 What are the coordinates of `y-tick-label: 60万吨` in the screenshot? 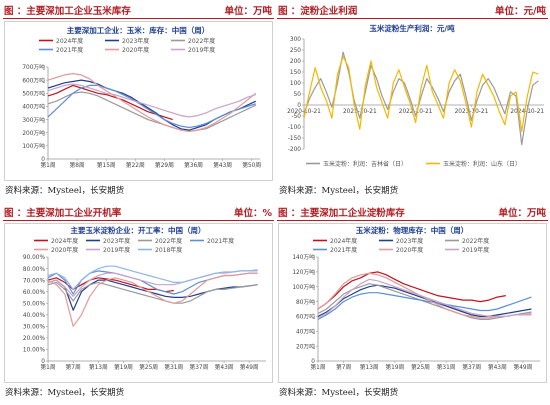 It's located at (305, 317).